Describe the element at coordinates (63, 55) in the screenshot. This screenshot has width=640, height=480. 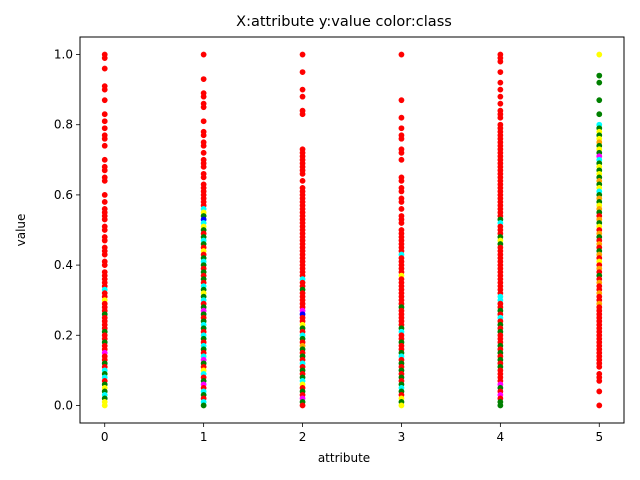
I see `y-tick-label: 1.0` at that location.